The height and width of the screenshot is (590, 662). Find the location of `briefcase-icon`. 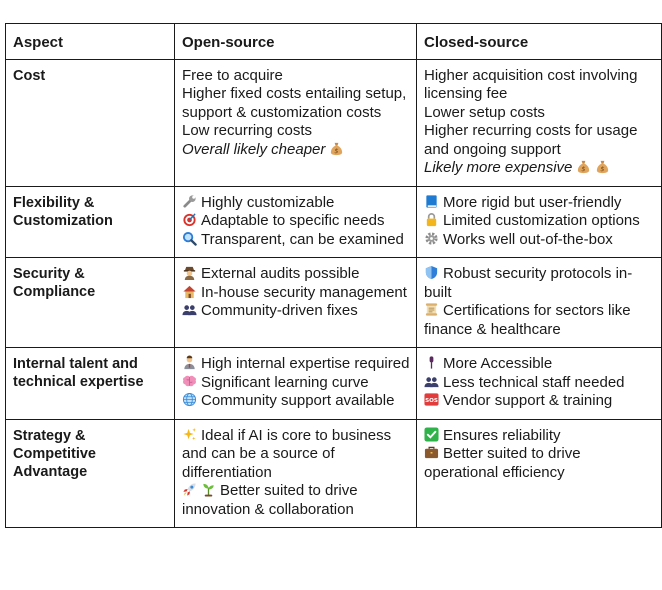

briefcase-icon is located at coordinates (431, 452).